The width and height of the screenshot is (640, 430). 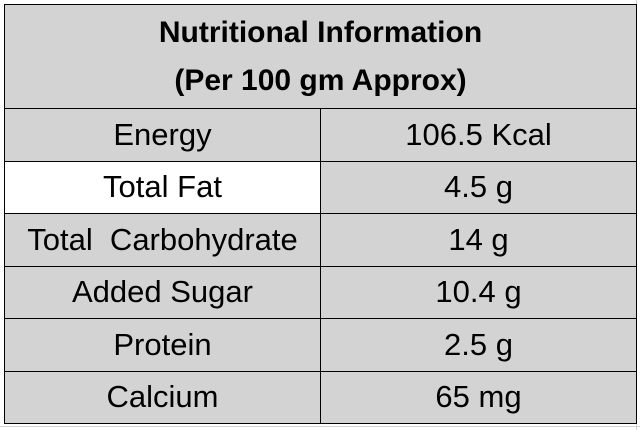 I want to click on row-label-added-sugar: Added Sugar, so click(x=162, y=292).